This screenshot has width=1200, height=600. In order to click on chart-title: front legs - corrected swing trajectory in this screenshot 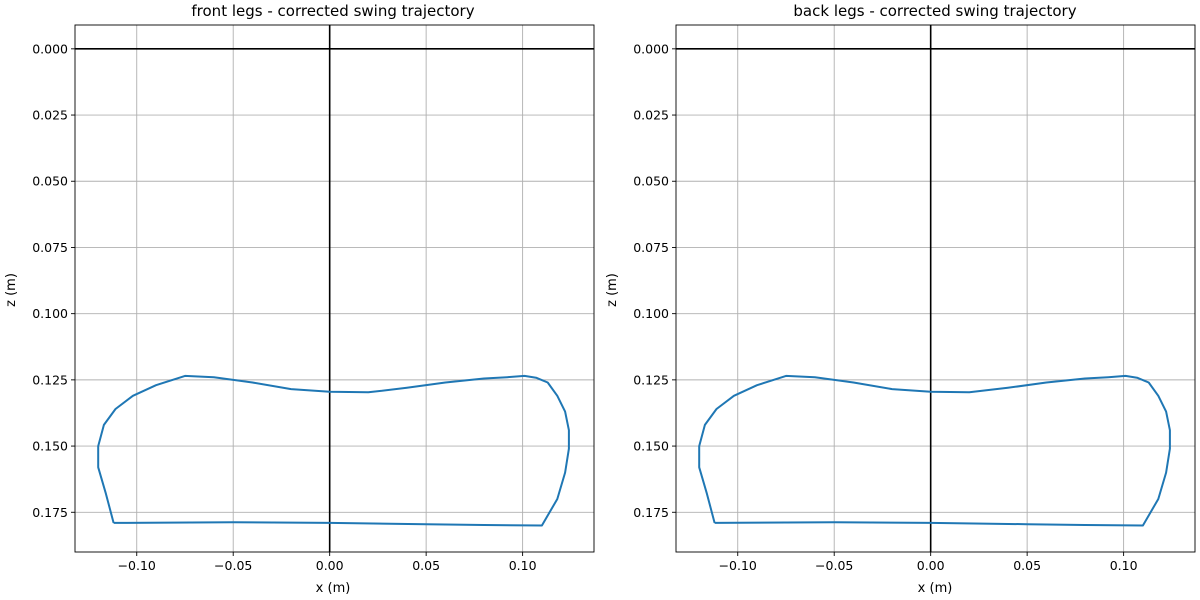, I will do `click(332, 11)`.